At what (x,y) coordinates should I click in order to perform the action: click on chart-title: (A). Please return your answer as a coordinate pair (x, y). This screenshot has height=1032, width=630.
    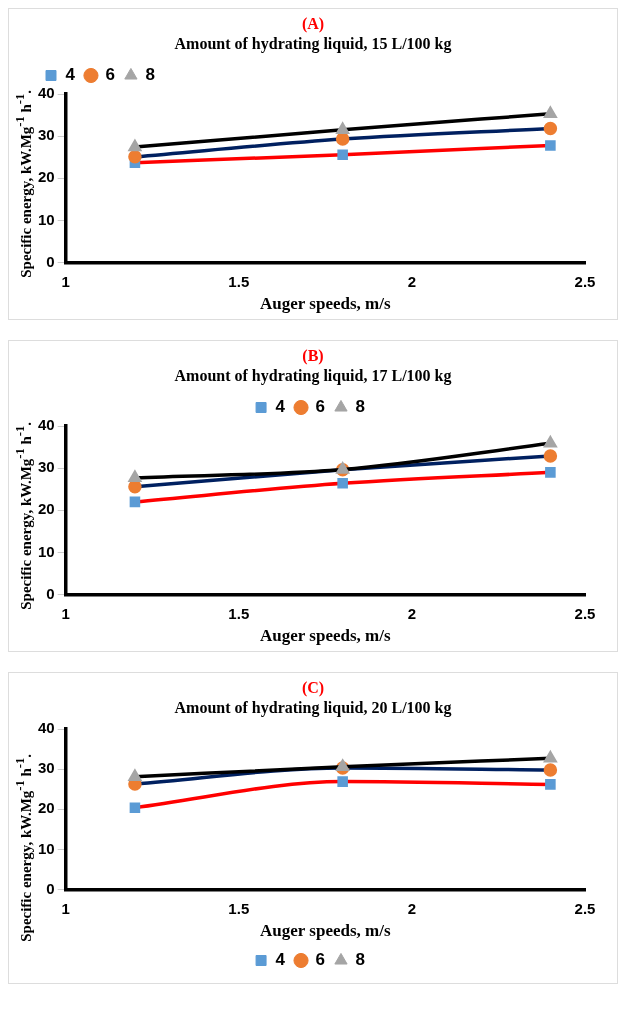
    Looking at the image, I should click on (313, 24).